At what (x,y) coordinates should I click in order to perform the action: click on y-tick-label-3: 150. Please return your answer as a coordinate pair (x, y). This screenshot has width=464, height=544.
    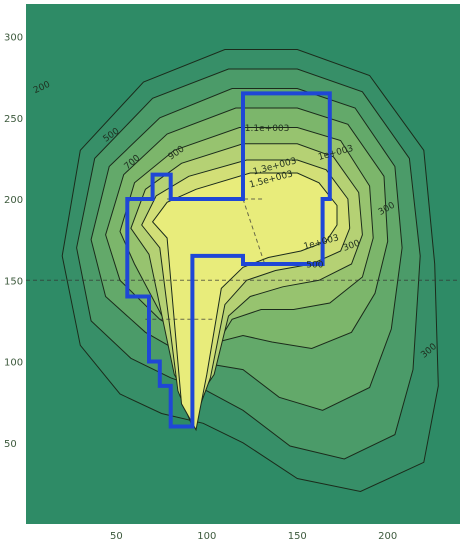
    Looking at the image, I should click on (13, 281).